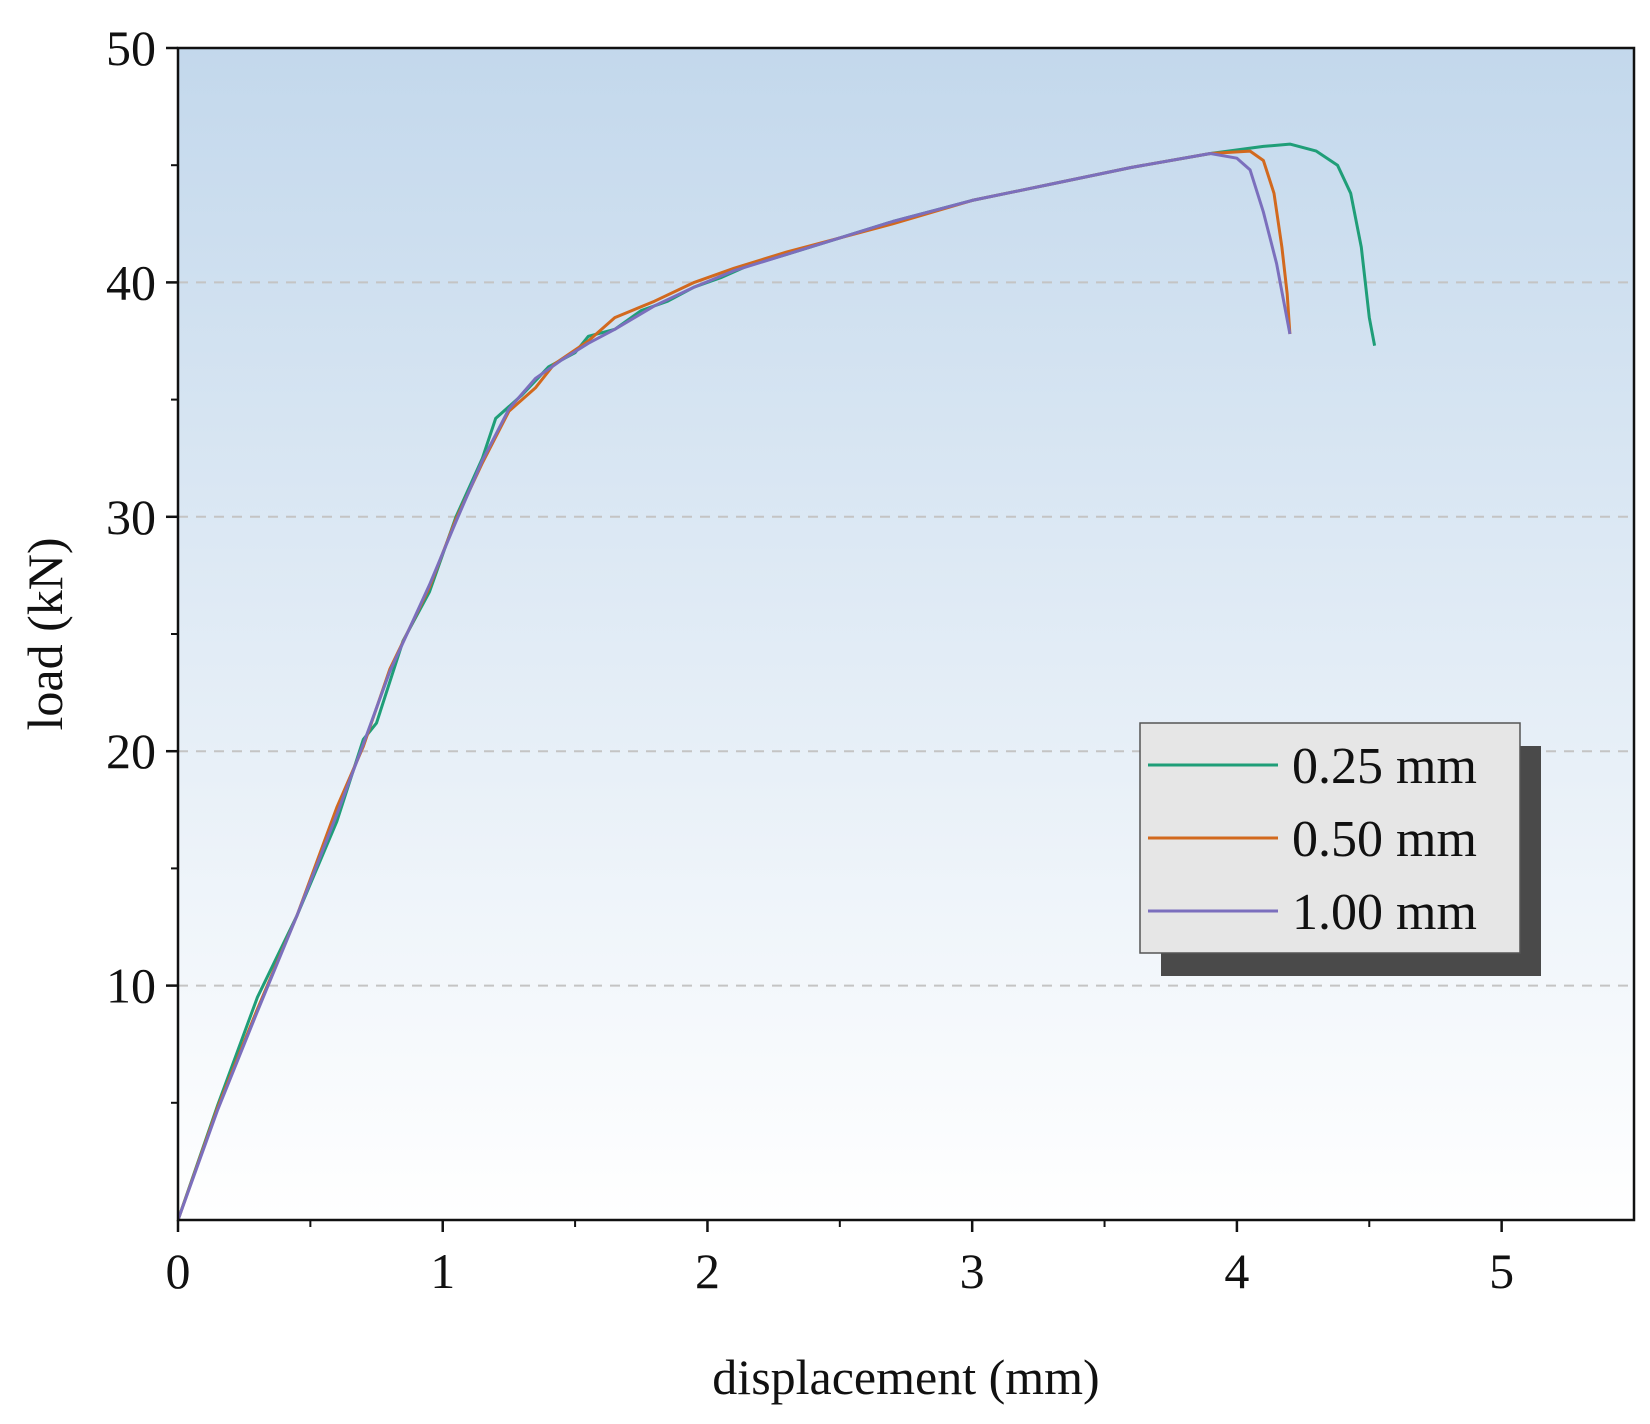 The image size is (1650, 1424). What do you see at coordinates (707, 1271) in the screenshot?
I see `x-tick-label: 2` at bounding box center [707, 1271].